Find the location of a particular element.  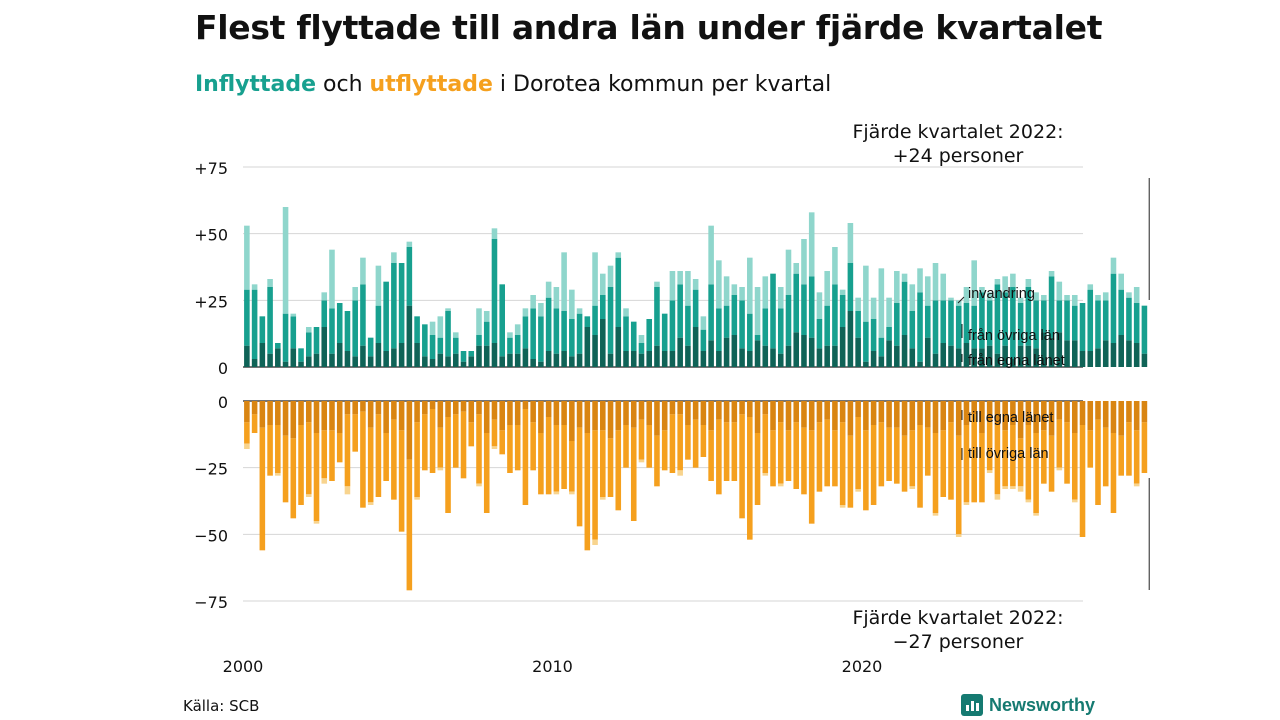

x-tick-label: 2010 is located at coordinates (552, 666).